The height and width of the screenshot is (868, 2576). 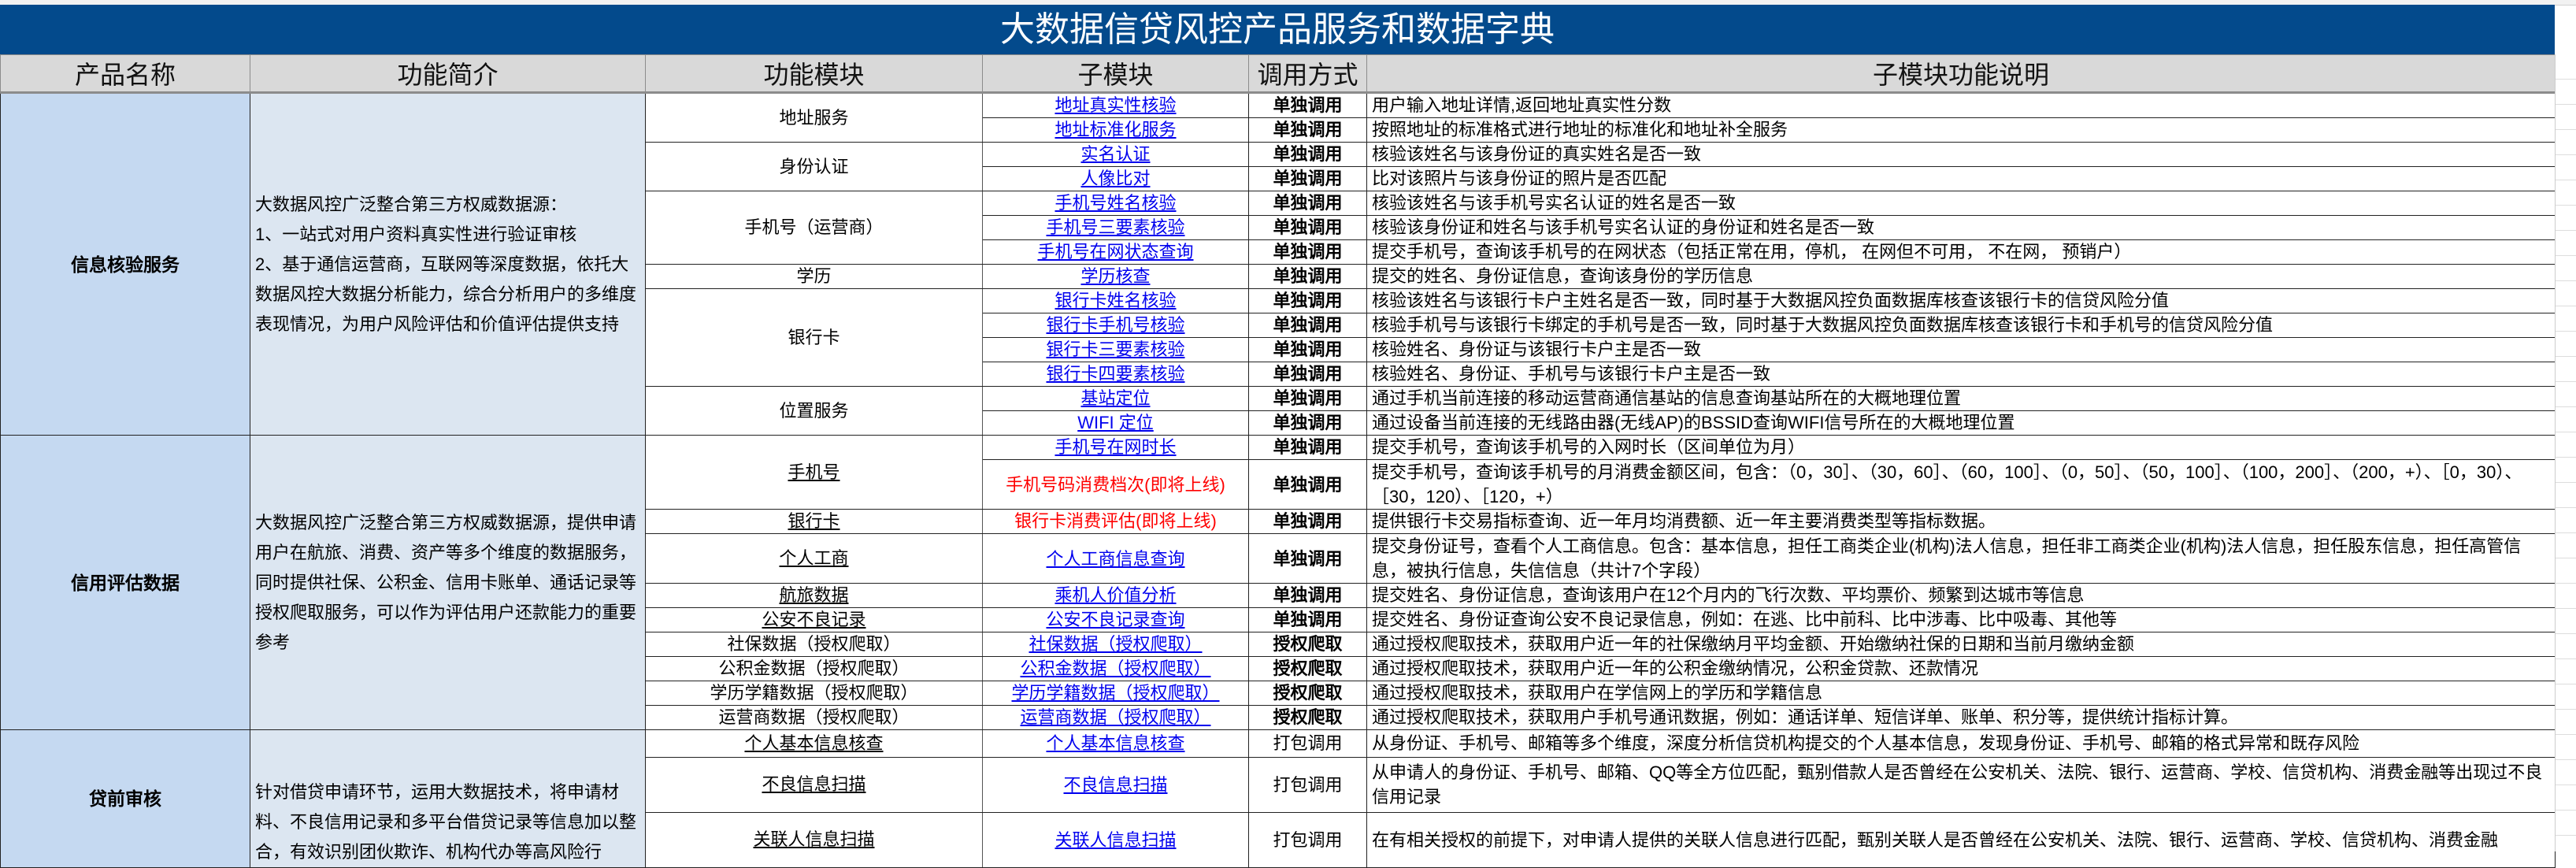 I want to click on module-cell-text: 学历, so click(x=814, y=276).